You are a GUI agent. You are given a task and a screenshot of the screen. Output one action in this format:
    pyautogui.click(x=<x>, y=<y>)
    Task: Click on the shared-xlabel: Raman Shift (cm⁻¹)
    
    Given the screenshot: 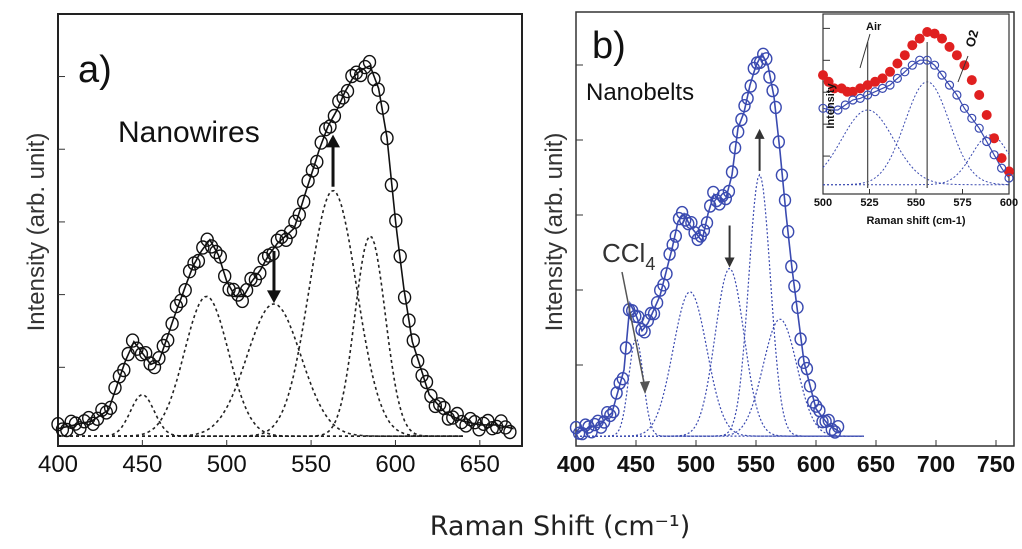 What is the action you would take?
    pyautogui.click(x=560, y=526)
    